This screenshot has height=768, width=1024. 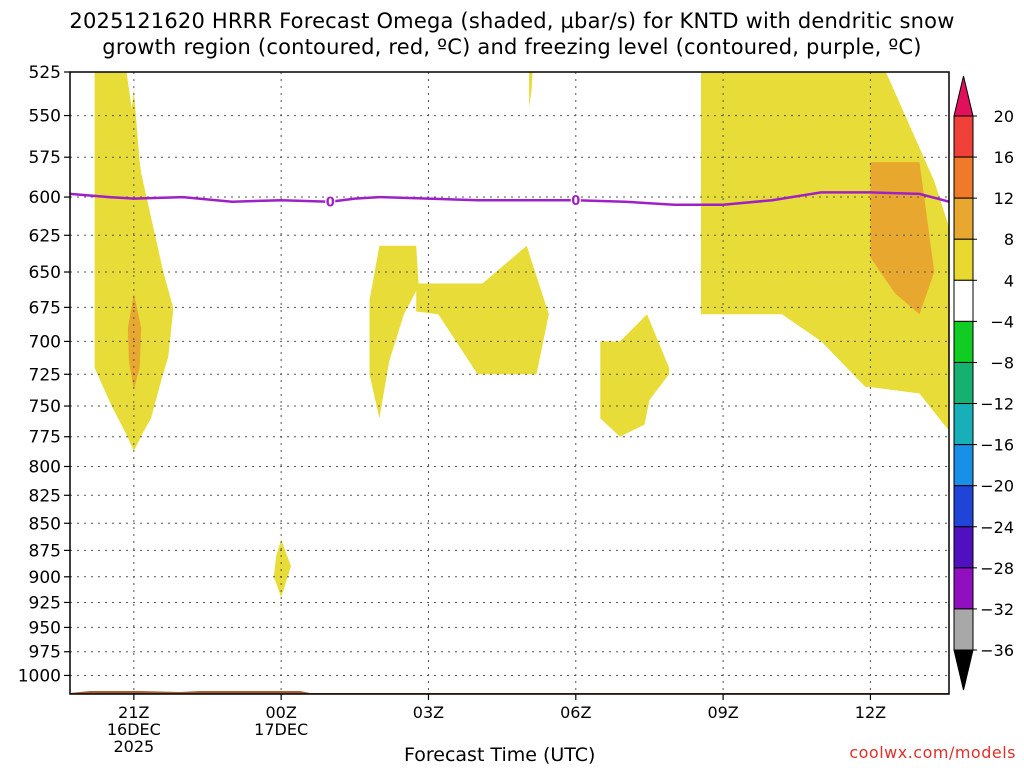 What do you see at coordinates (134, 729) in the screenshot?
I see `x-tick-label: 16DEC` at bounding box center [134, 729].